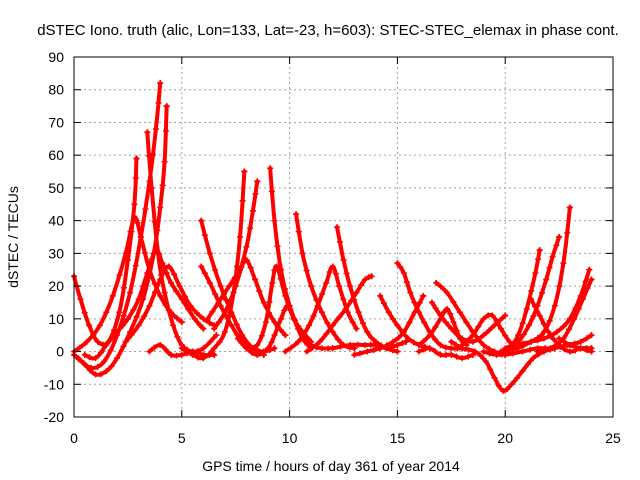 This screenshot has width=640, height=480. What do you see at coordinates (56, 90) in the screenshot?
I see `y-tick-label: 80` at bounding box center [56, 90].